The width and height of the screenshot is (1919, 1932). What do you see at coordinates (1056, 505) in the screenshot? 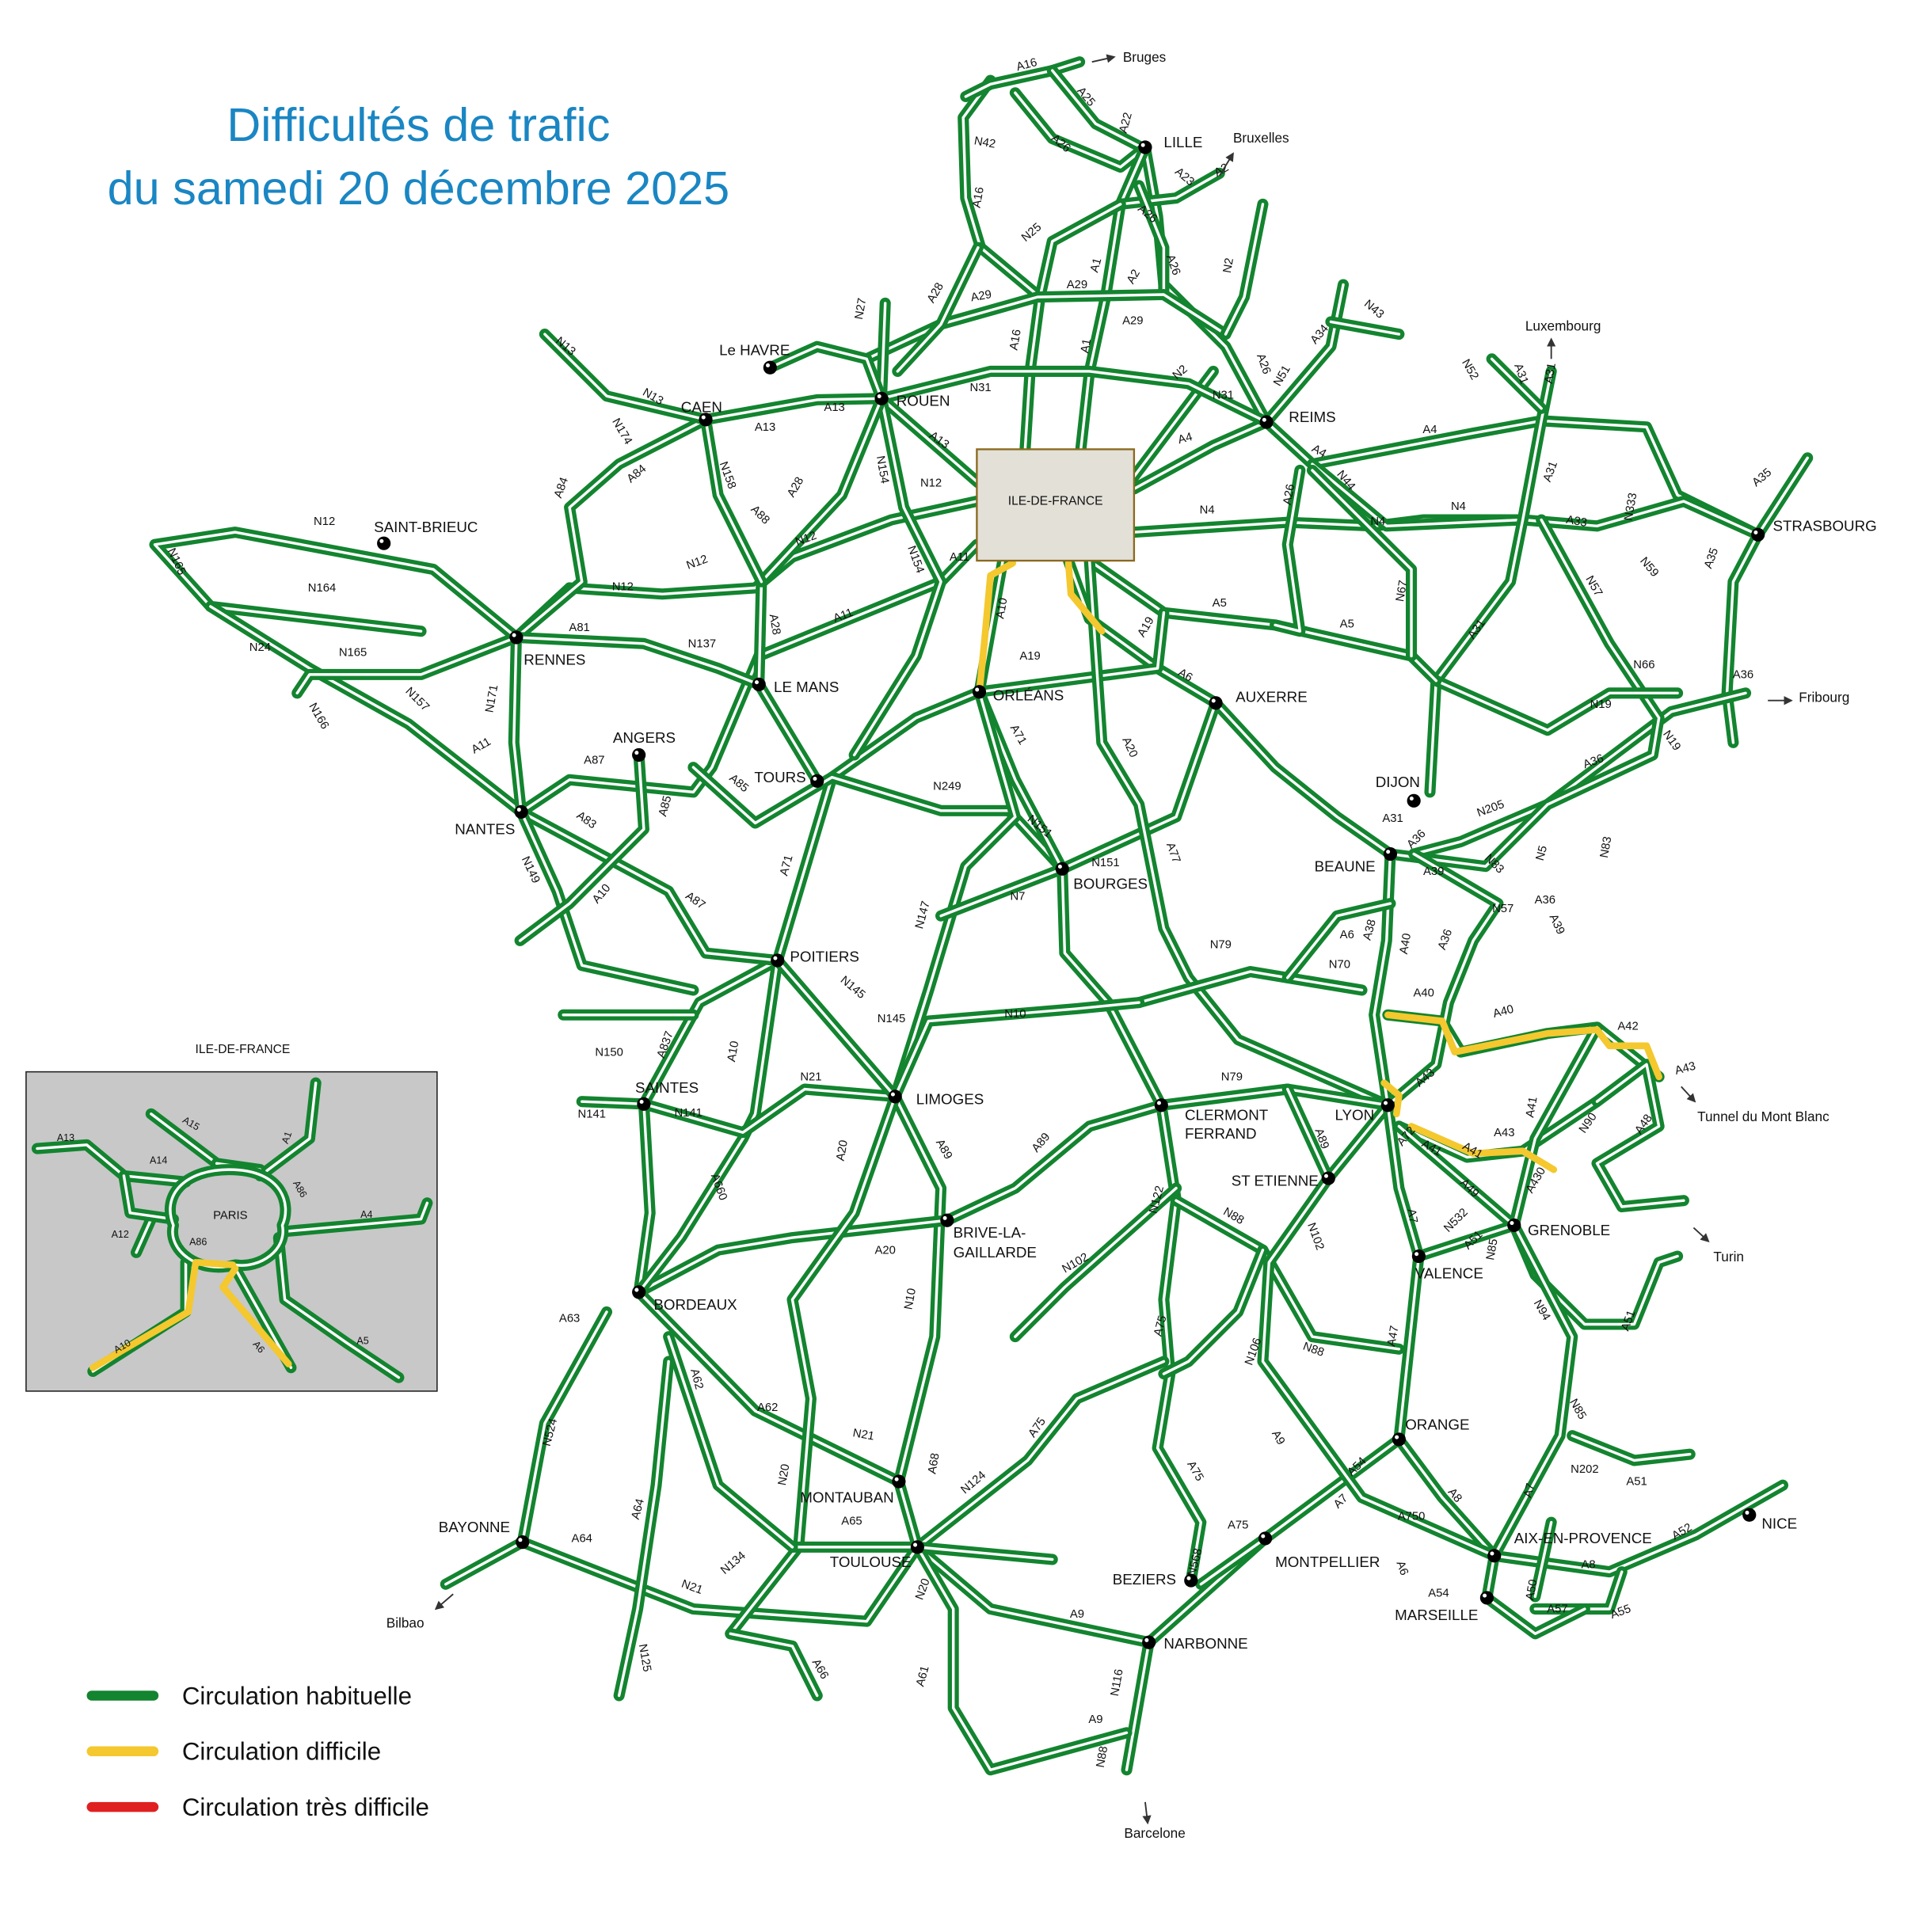
I see `ile-de-france-box: ILE-DE-FRANCE` at bounding box center [1056, 505].